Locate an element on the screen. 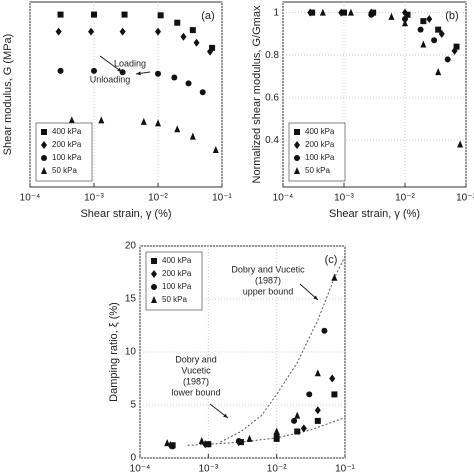 The height and width of the screenshot is (474, 474). annotation: lower bound is located at coordinates (195, 392).